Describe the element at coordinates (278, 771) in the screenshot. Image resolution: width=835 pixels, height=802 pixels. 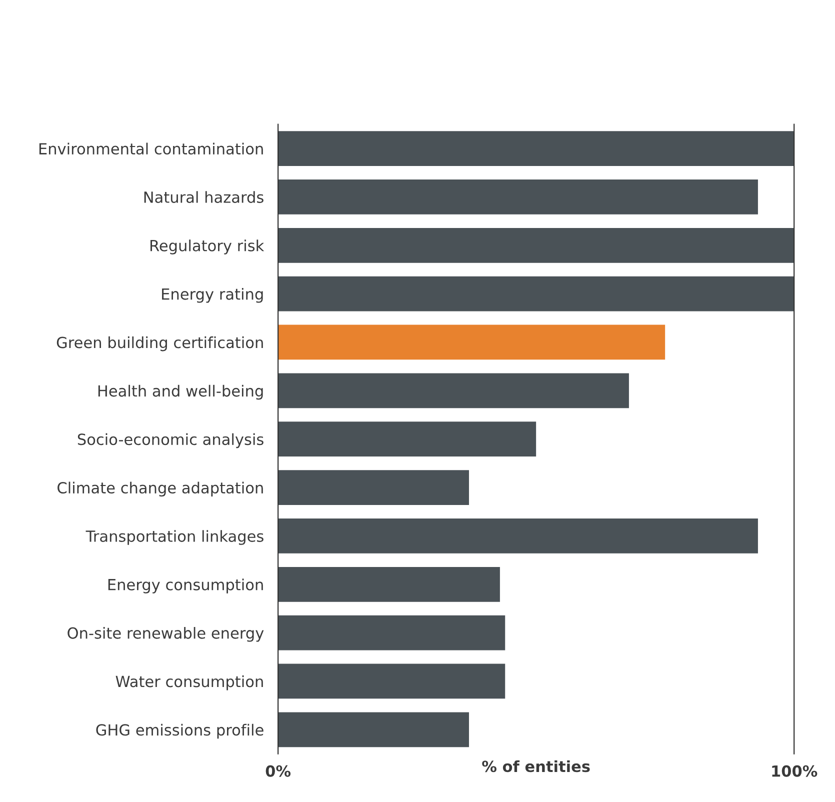
I see `x-tick-label: 0%` at that location.